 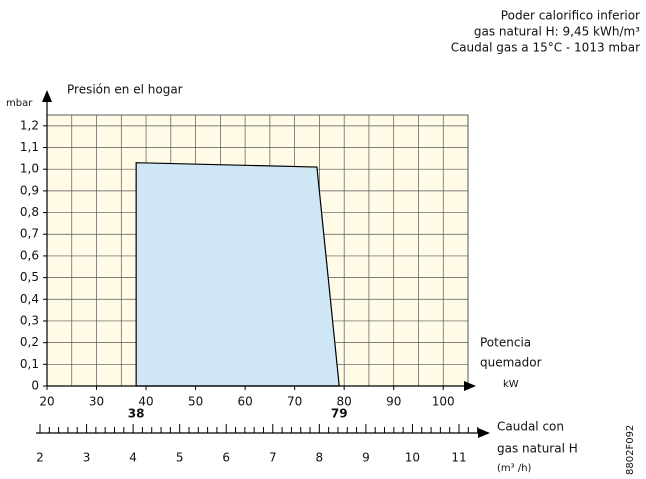 What do you see at coordinates (320, 458) in the screenshot?
I see `x2-tick-label: 8` at bounding box center [320, 458].